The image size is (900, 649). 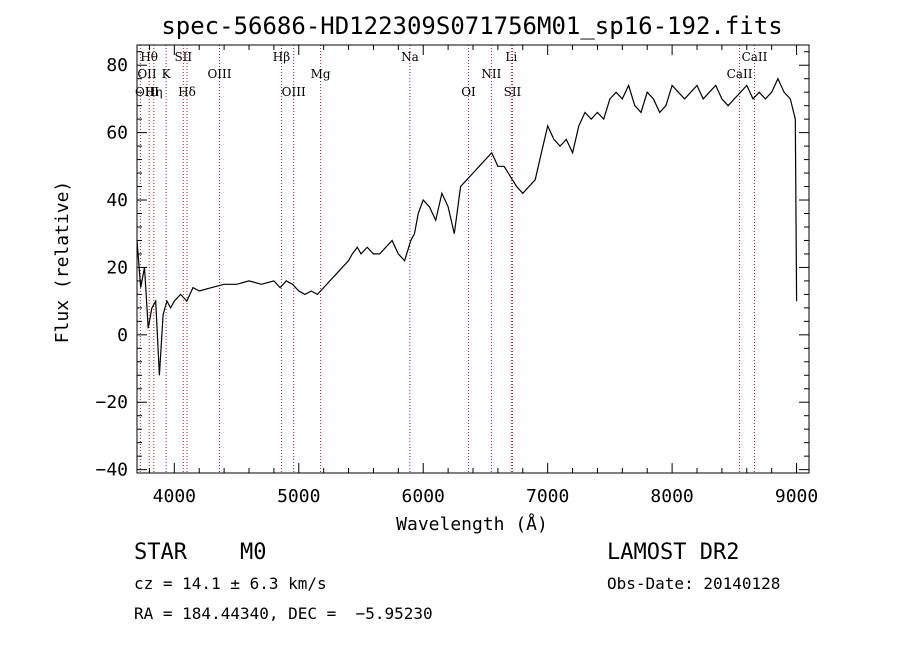 I want to click on y-tick-label: 40, so click(x=117, y=200).